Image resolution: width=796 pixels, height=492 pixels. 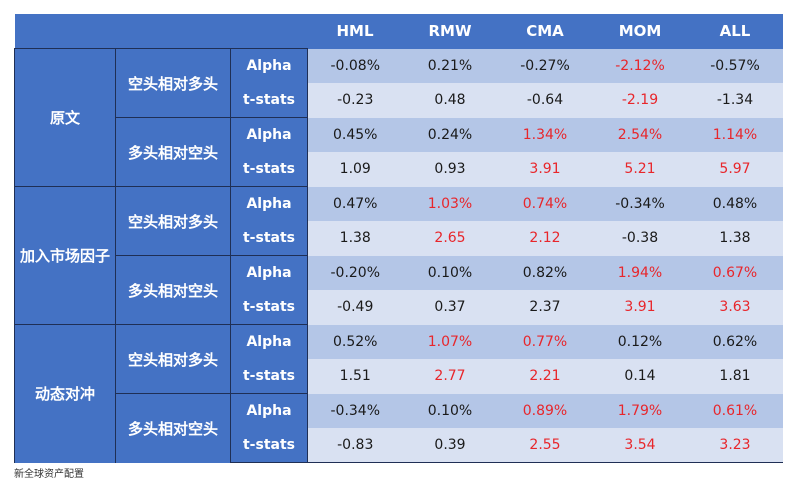 What do you see at coordinates (450, 445) in the screenshot?
I see `value-cell: 0.39` at bounding box center [450, 445].